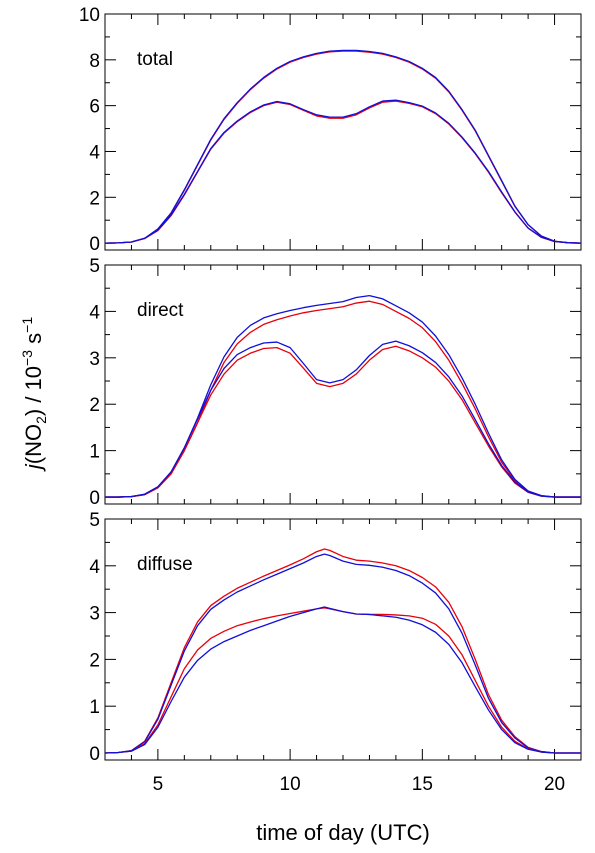 The image size is (595, 853). I want to click on y-axis-title-open: (NO, so click(33, 444).